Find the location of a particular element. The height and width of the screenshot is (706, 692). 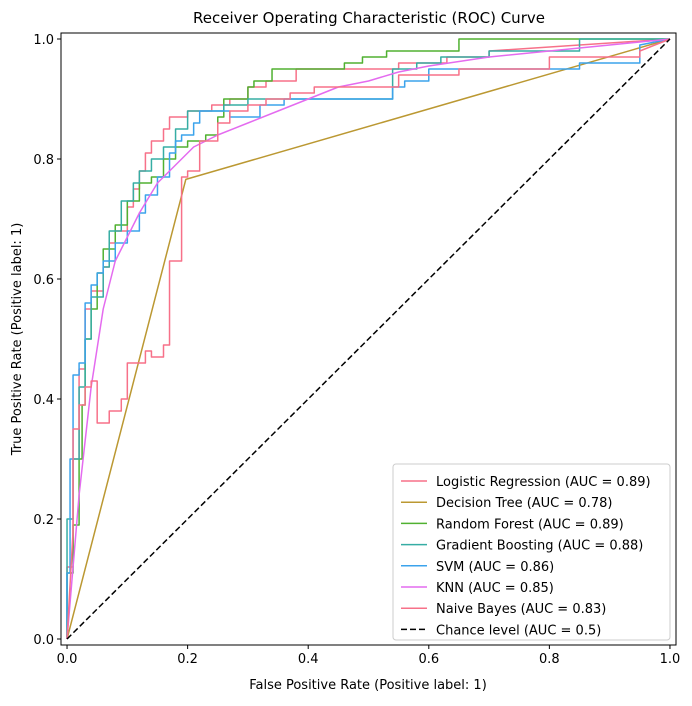

x-axis-label: False Positive Rate (Positive label: 1) is located at coordinates (368, 685).